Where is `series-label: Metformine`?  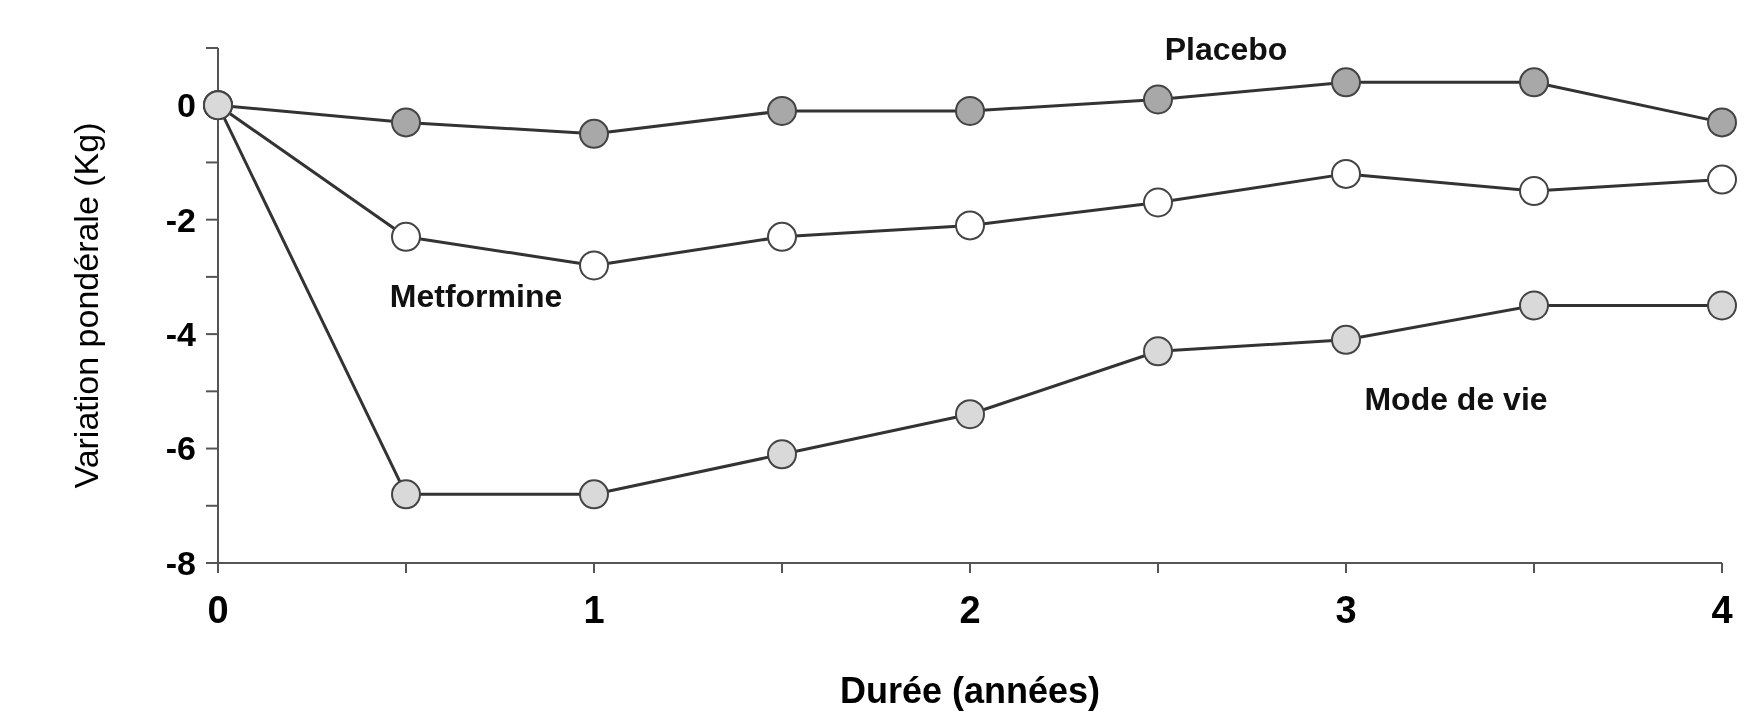 series-label: Metformine is located at coordinates (476, 295).